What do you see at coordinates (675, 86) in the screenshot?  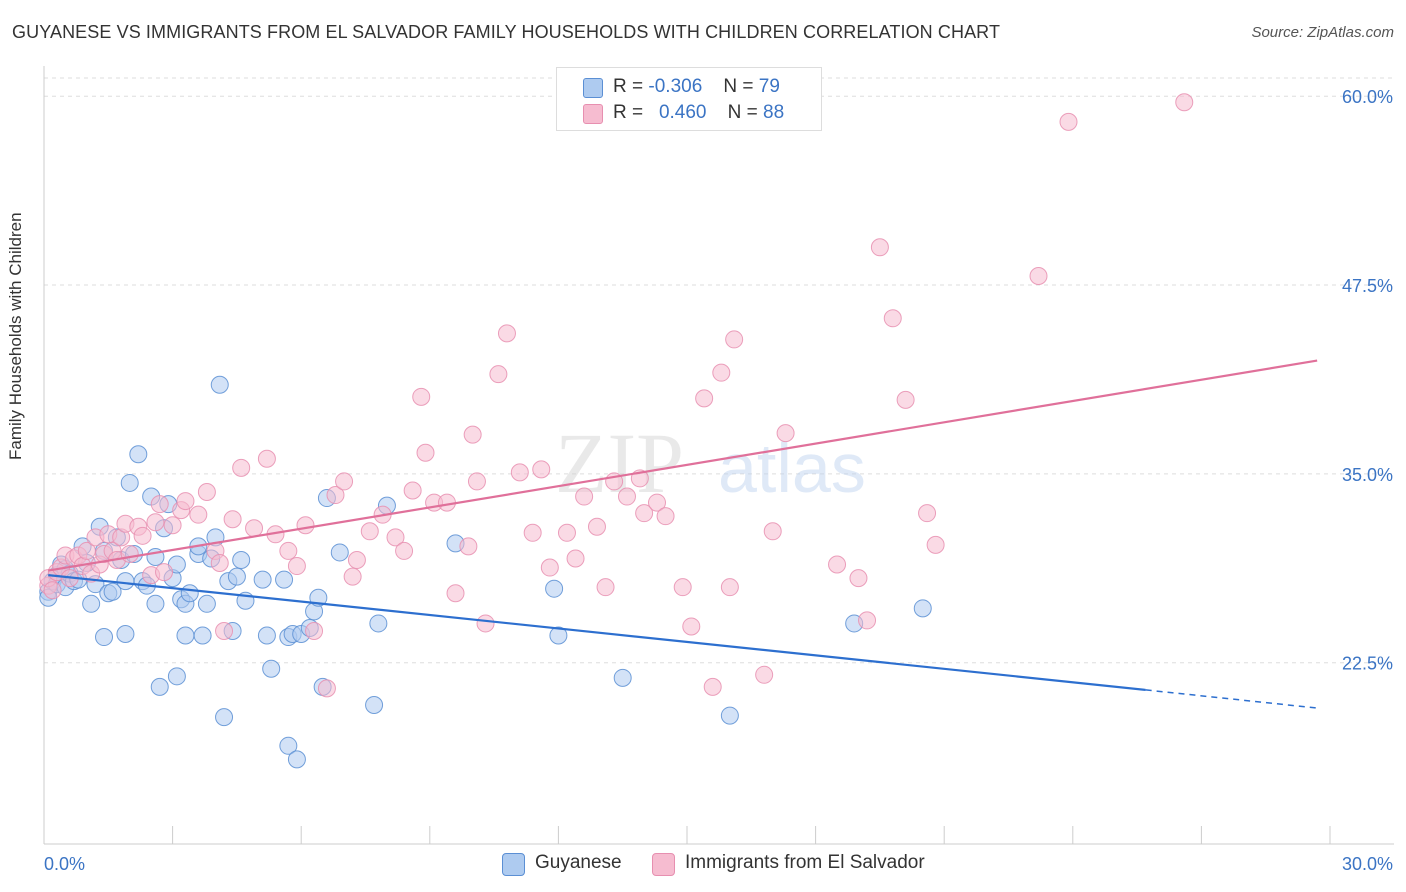 I see `r-value: -0.306` at bounding box center [675, 86].